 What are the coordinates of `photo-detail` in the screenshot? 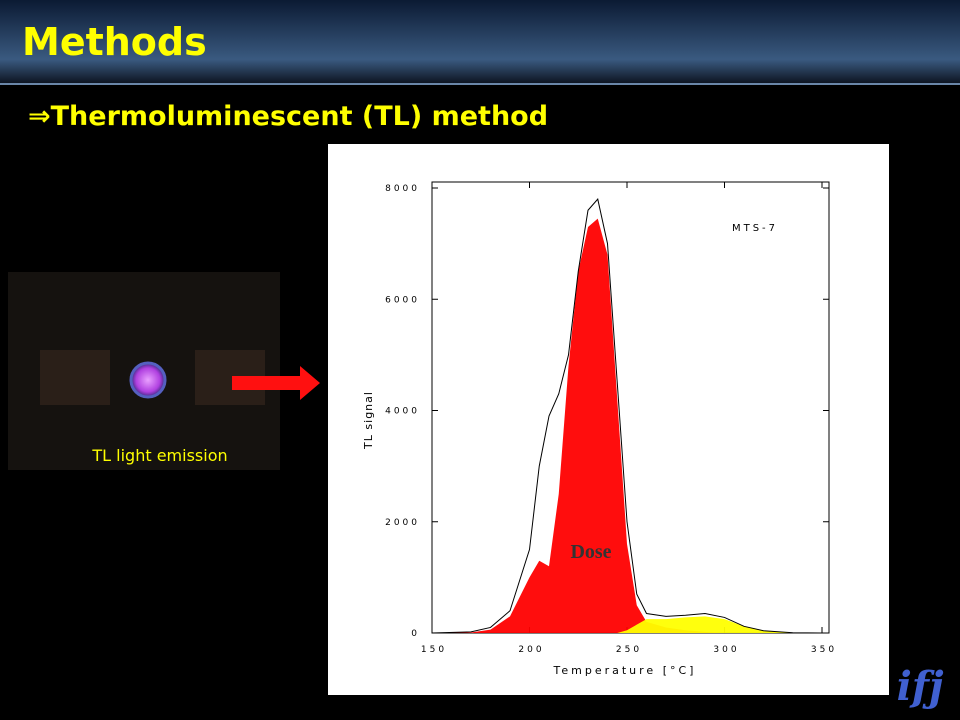 It's located at (75, 377).